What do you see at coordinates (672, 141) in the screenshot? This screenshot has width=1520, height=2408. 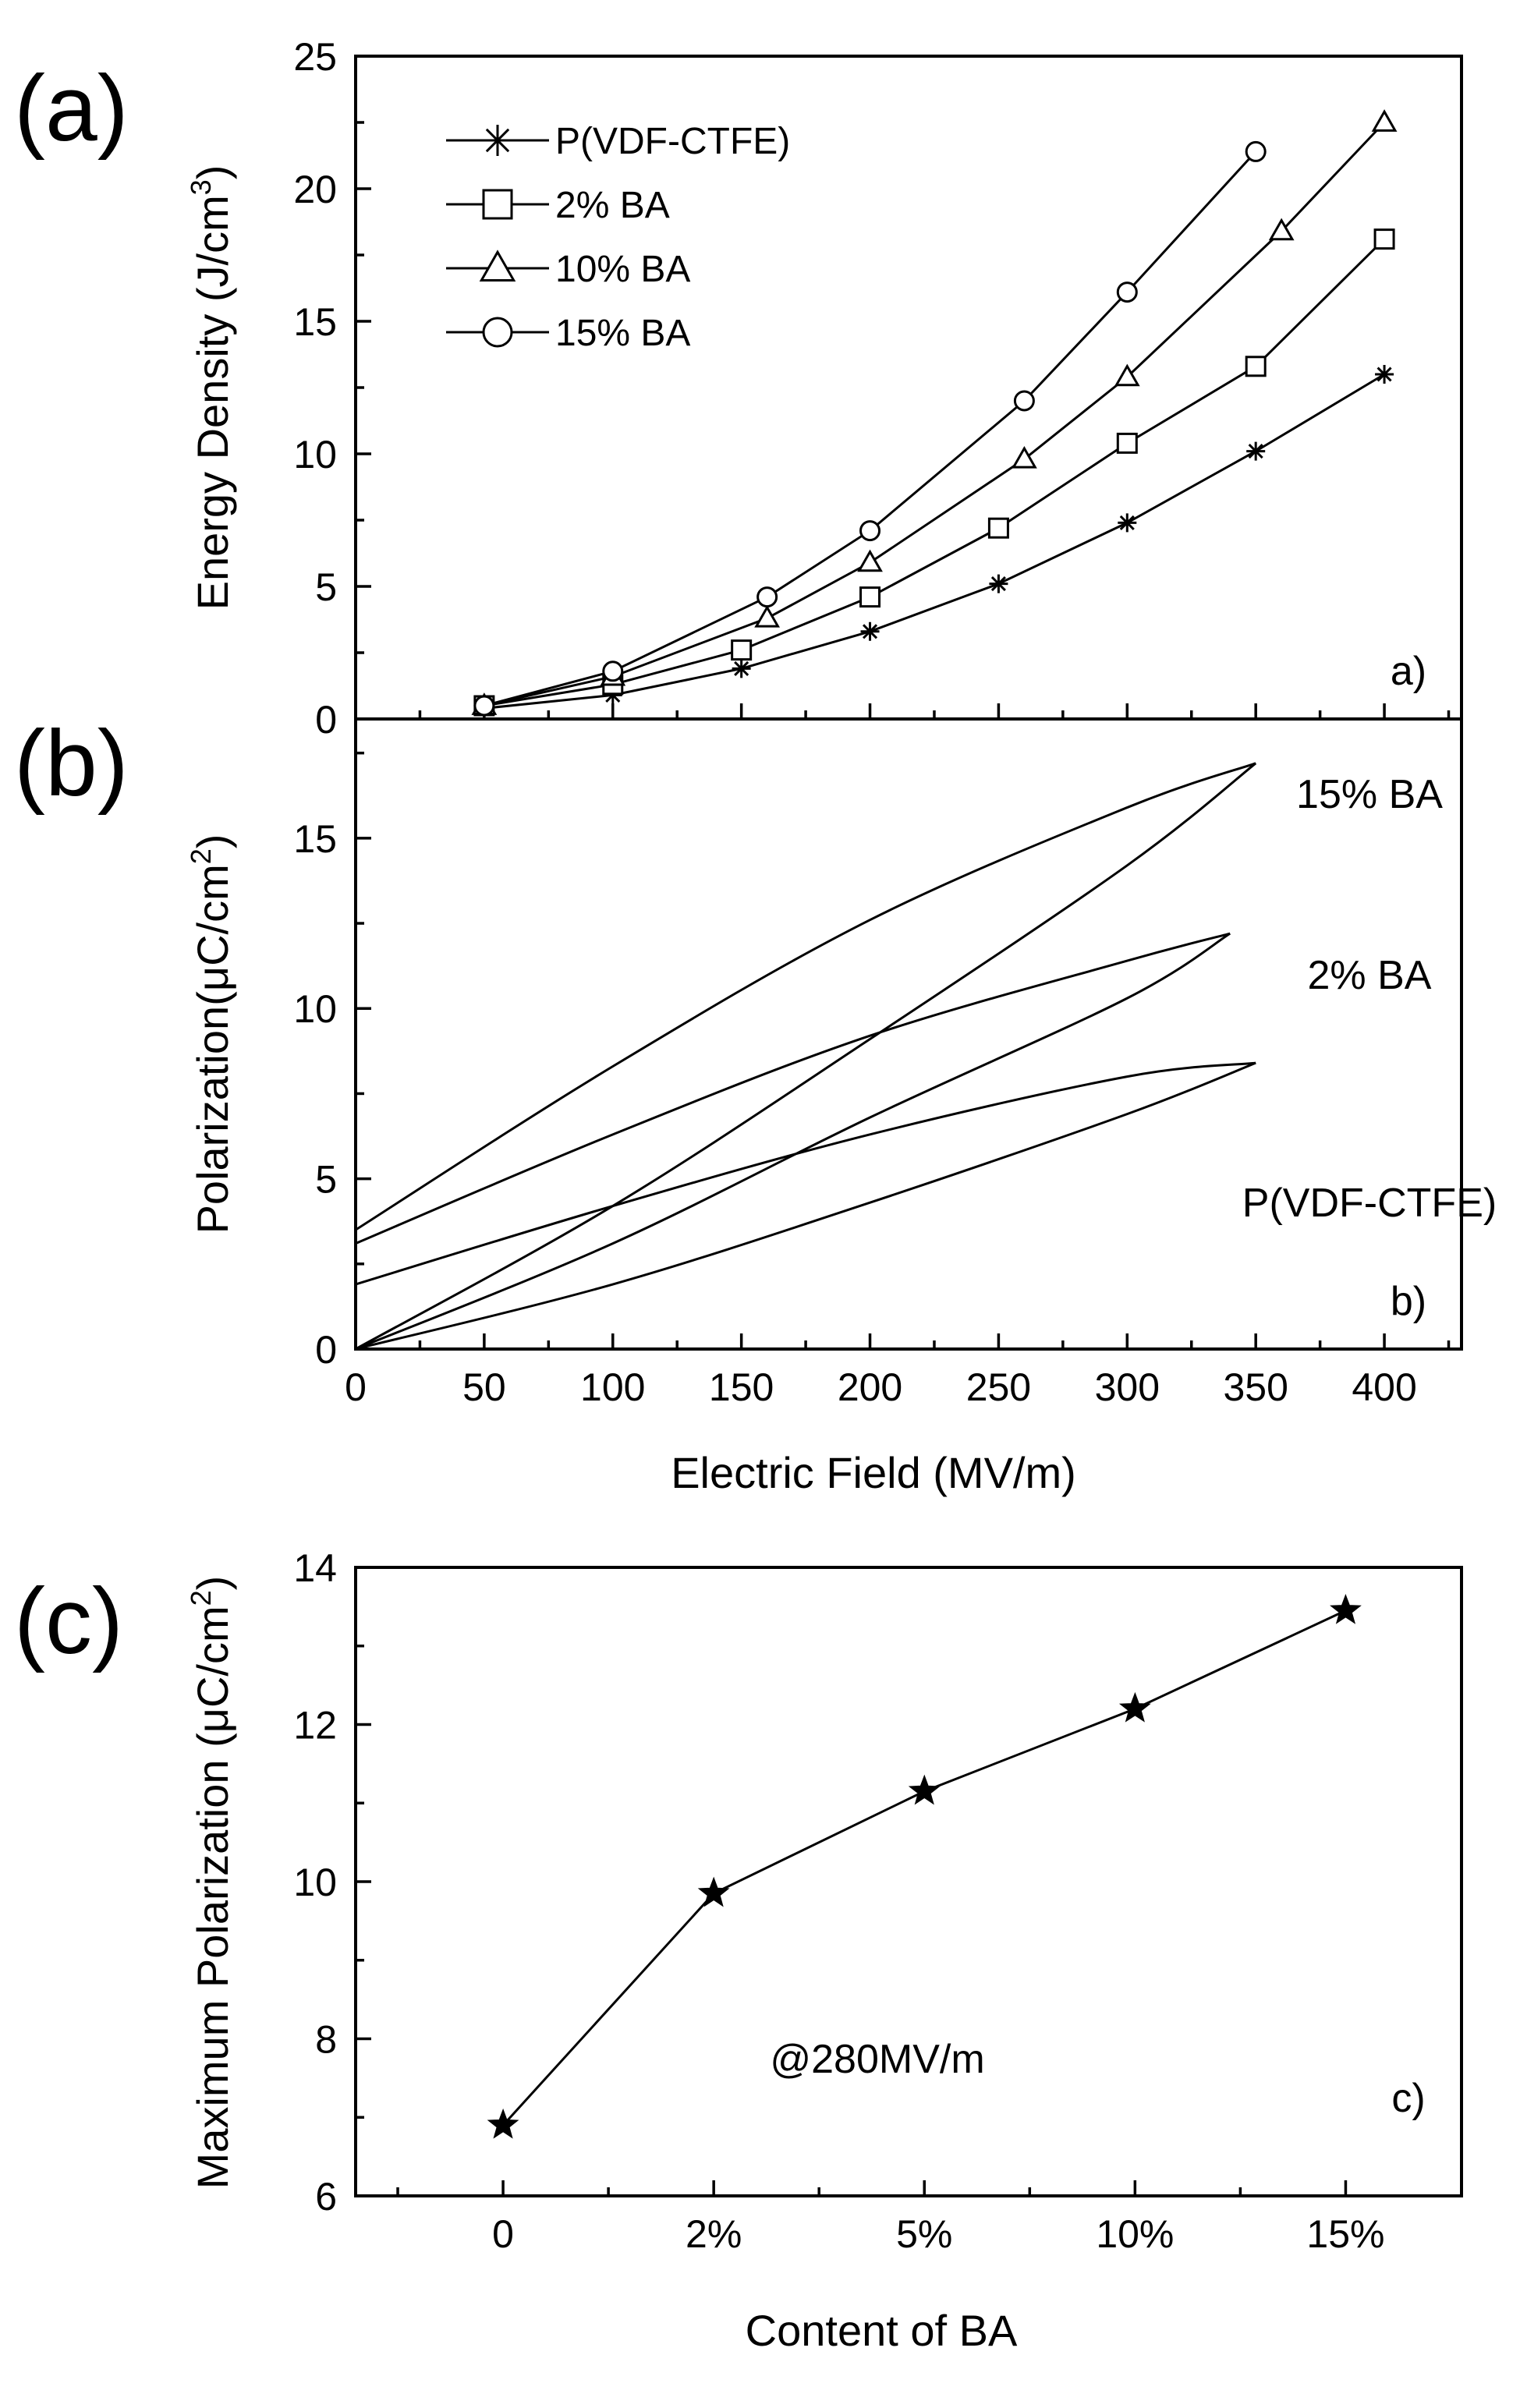 I see `legend-label: P(VDF-CTFE)` at bounding box center [672, 141].